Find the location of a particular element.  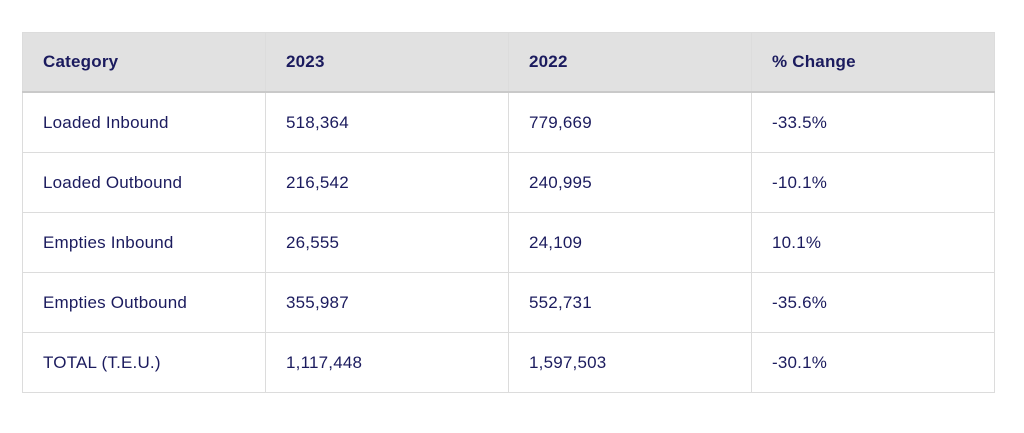

cell-2022: 552,731 is located at coordinates (630, 302).